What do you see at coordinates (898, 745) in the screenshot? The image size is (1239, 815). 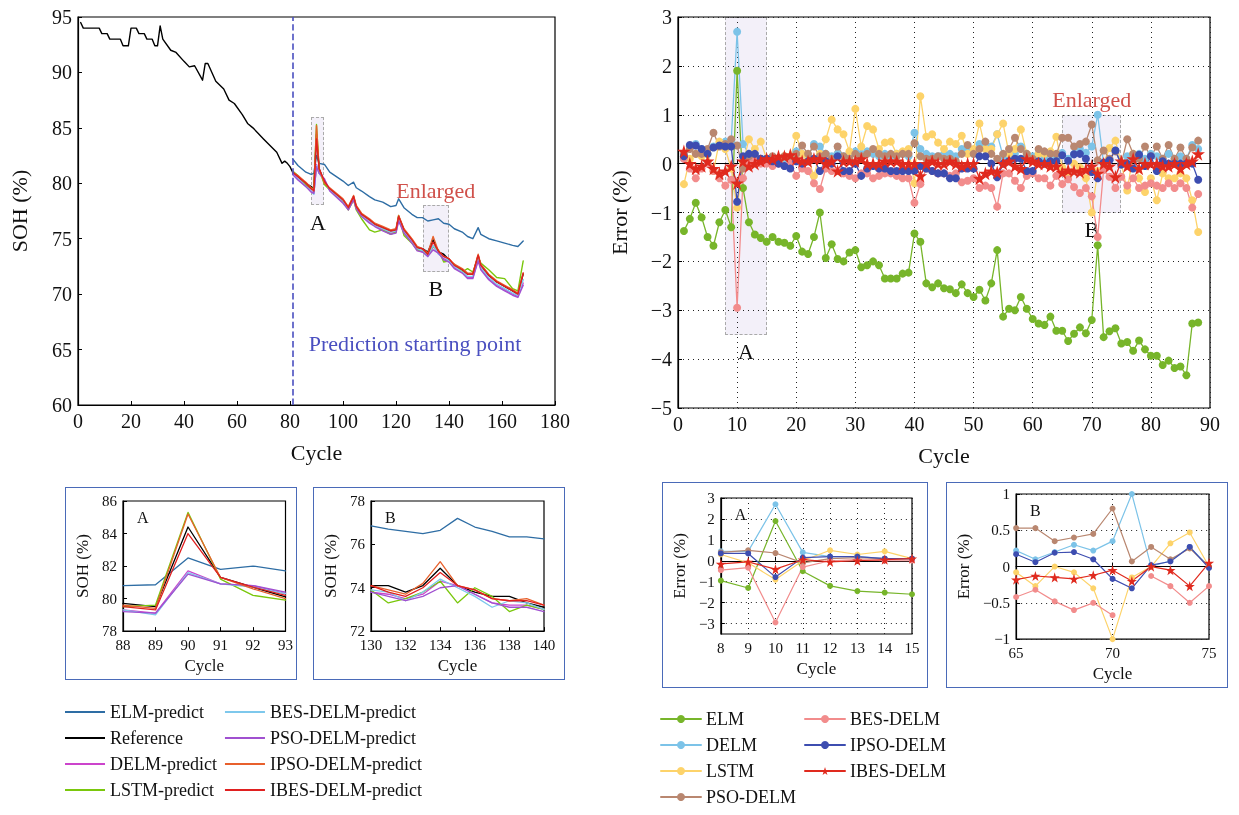 I see `legend-label: IPSO-DELM` at bounding box center [898, 745].